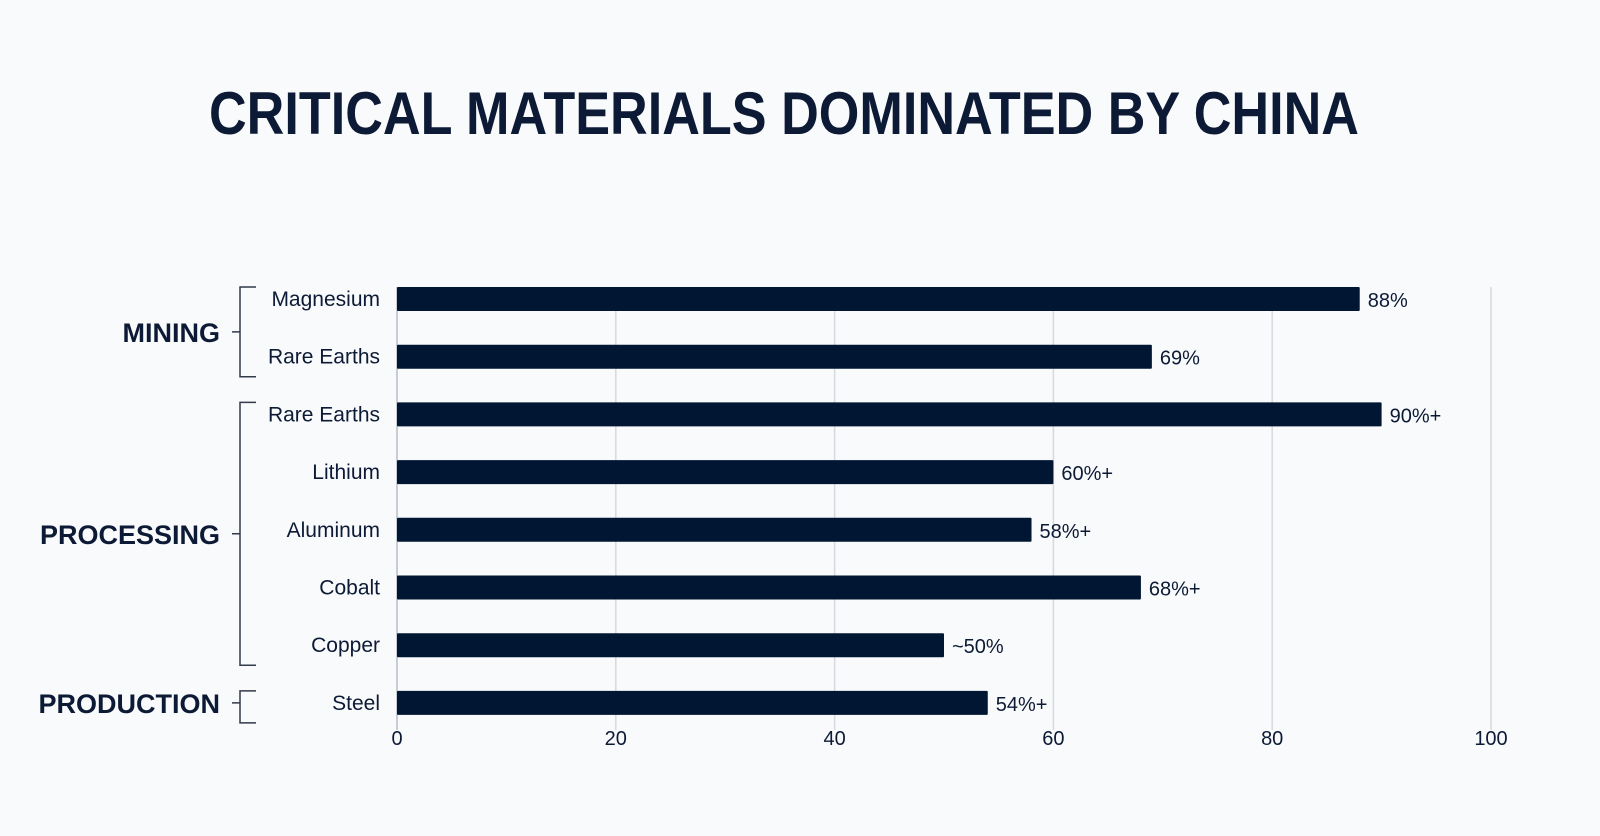  I want to click on bar-magnesium, so click(878, 299).